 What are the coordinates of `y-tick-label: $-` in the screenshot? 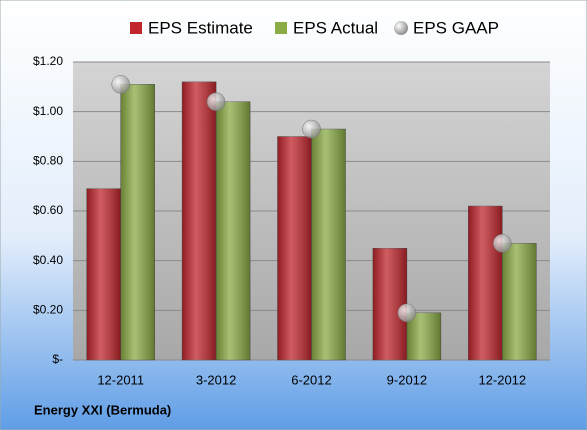 It's located at (57, 359).